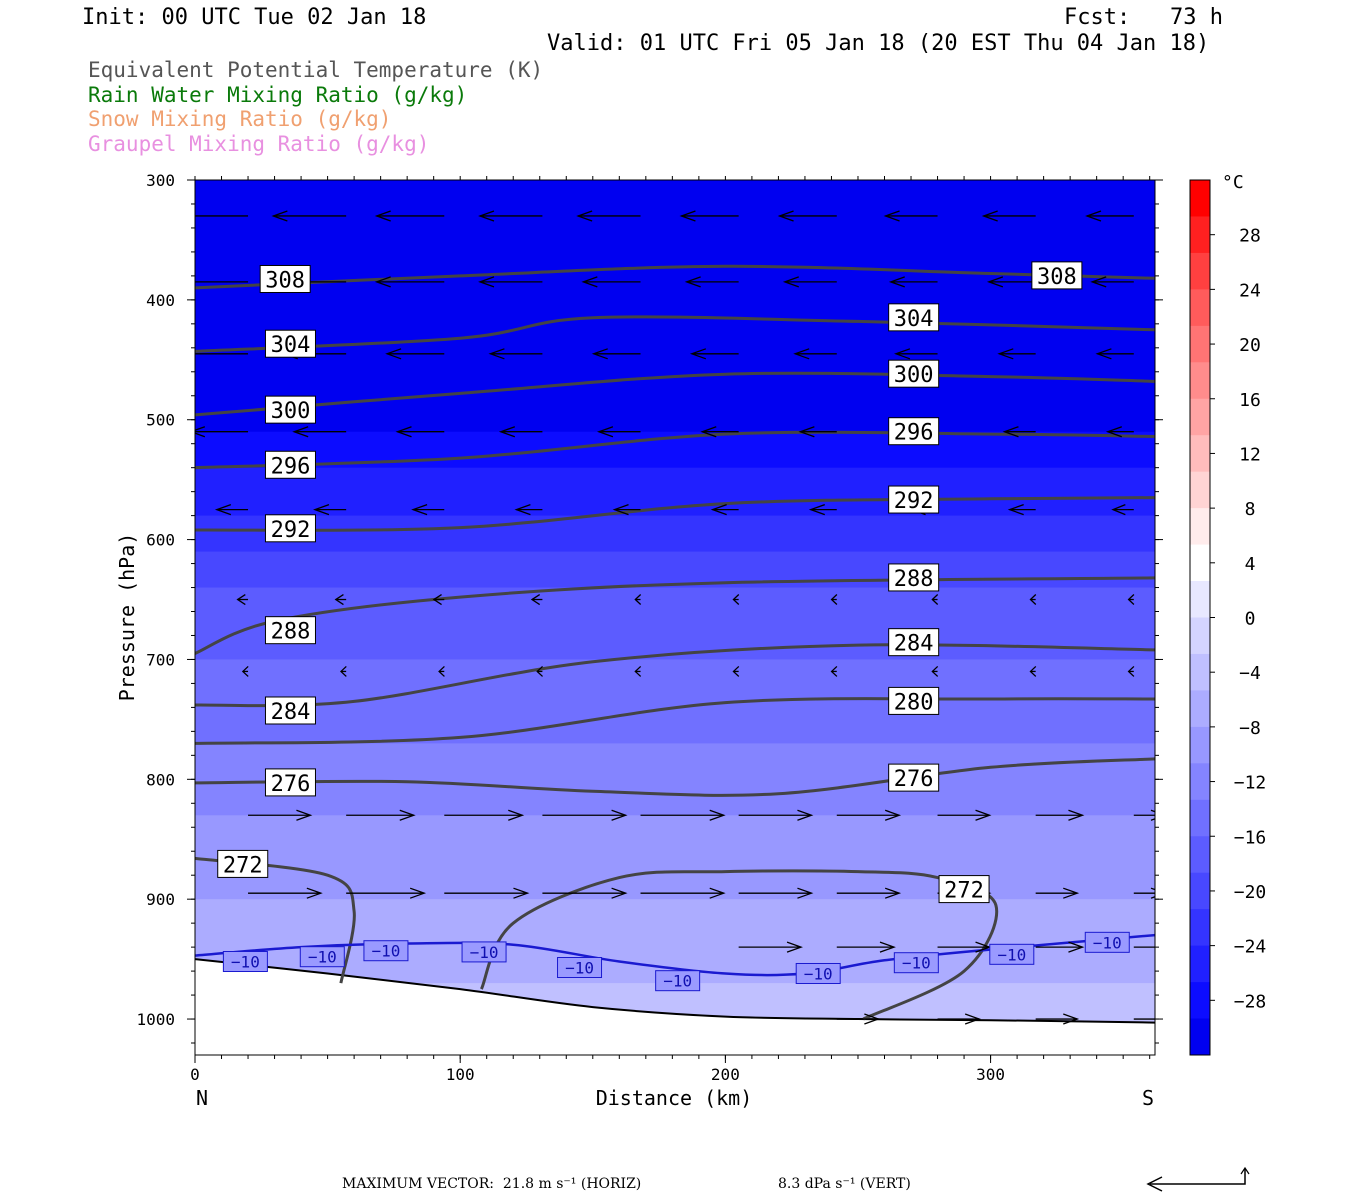  Describe the element at coordinates (127, 617) in the screenshot. I see `y-axis-label: Pressure (hPa)` at that location.